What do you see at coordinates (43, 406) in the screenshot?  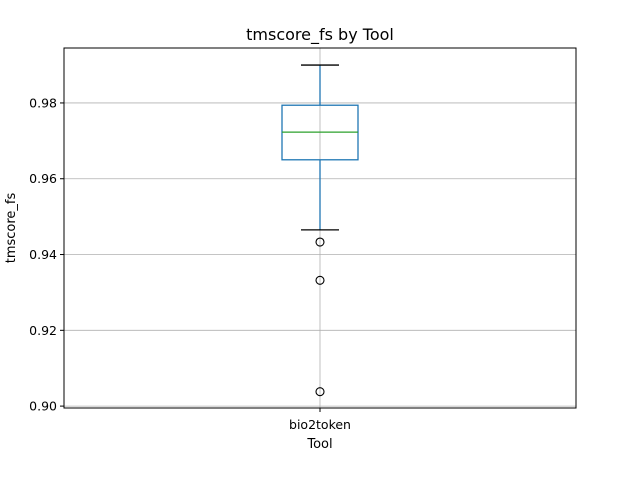 I see `y-tick-label: 0.90` at bounding box center [43, 406].